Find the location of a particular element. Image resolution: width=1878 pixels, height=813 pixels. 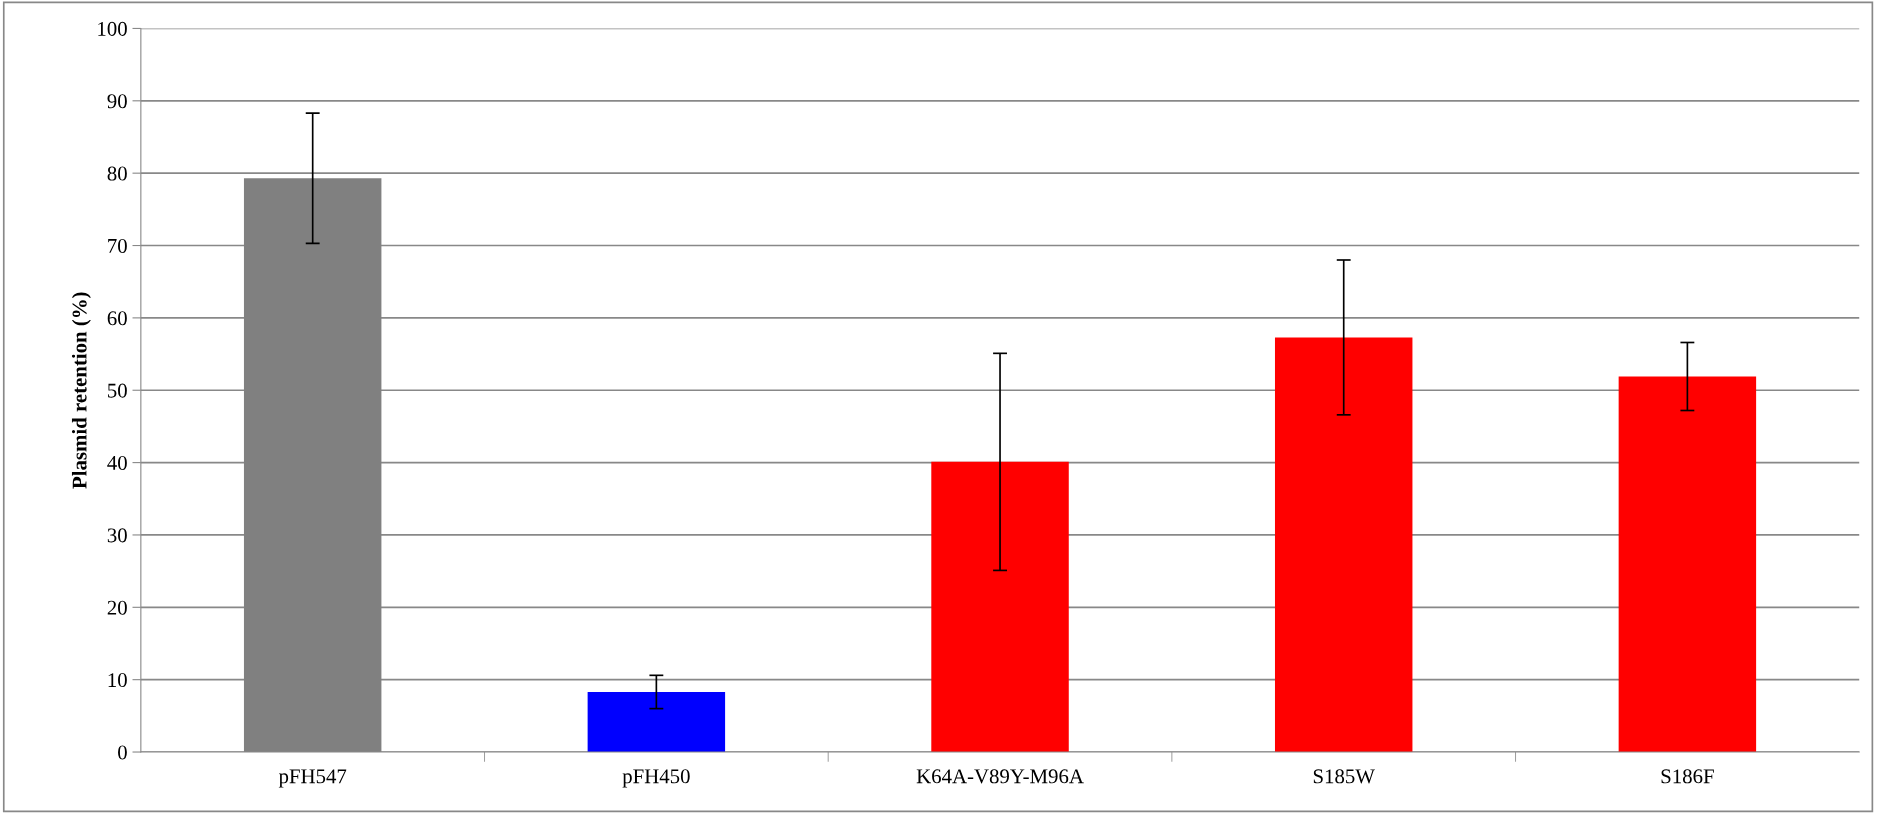

y-axis-title: Plasmid retention (%) is located at coordinates (81, 390).